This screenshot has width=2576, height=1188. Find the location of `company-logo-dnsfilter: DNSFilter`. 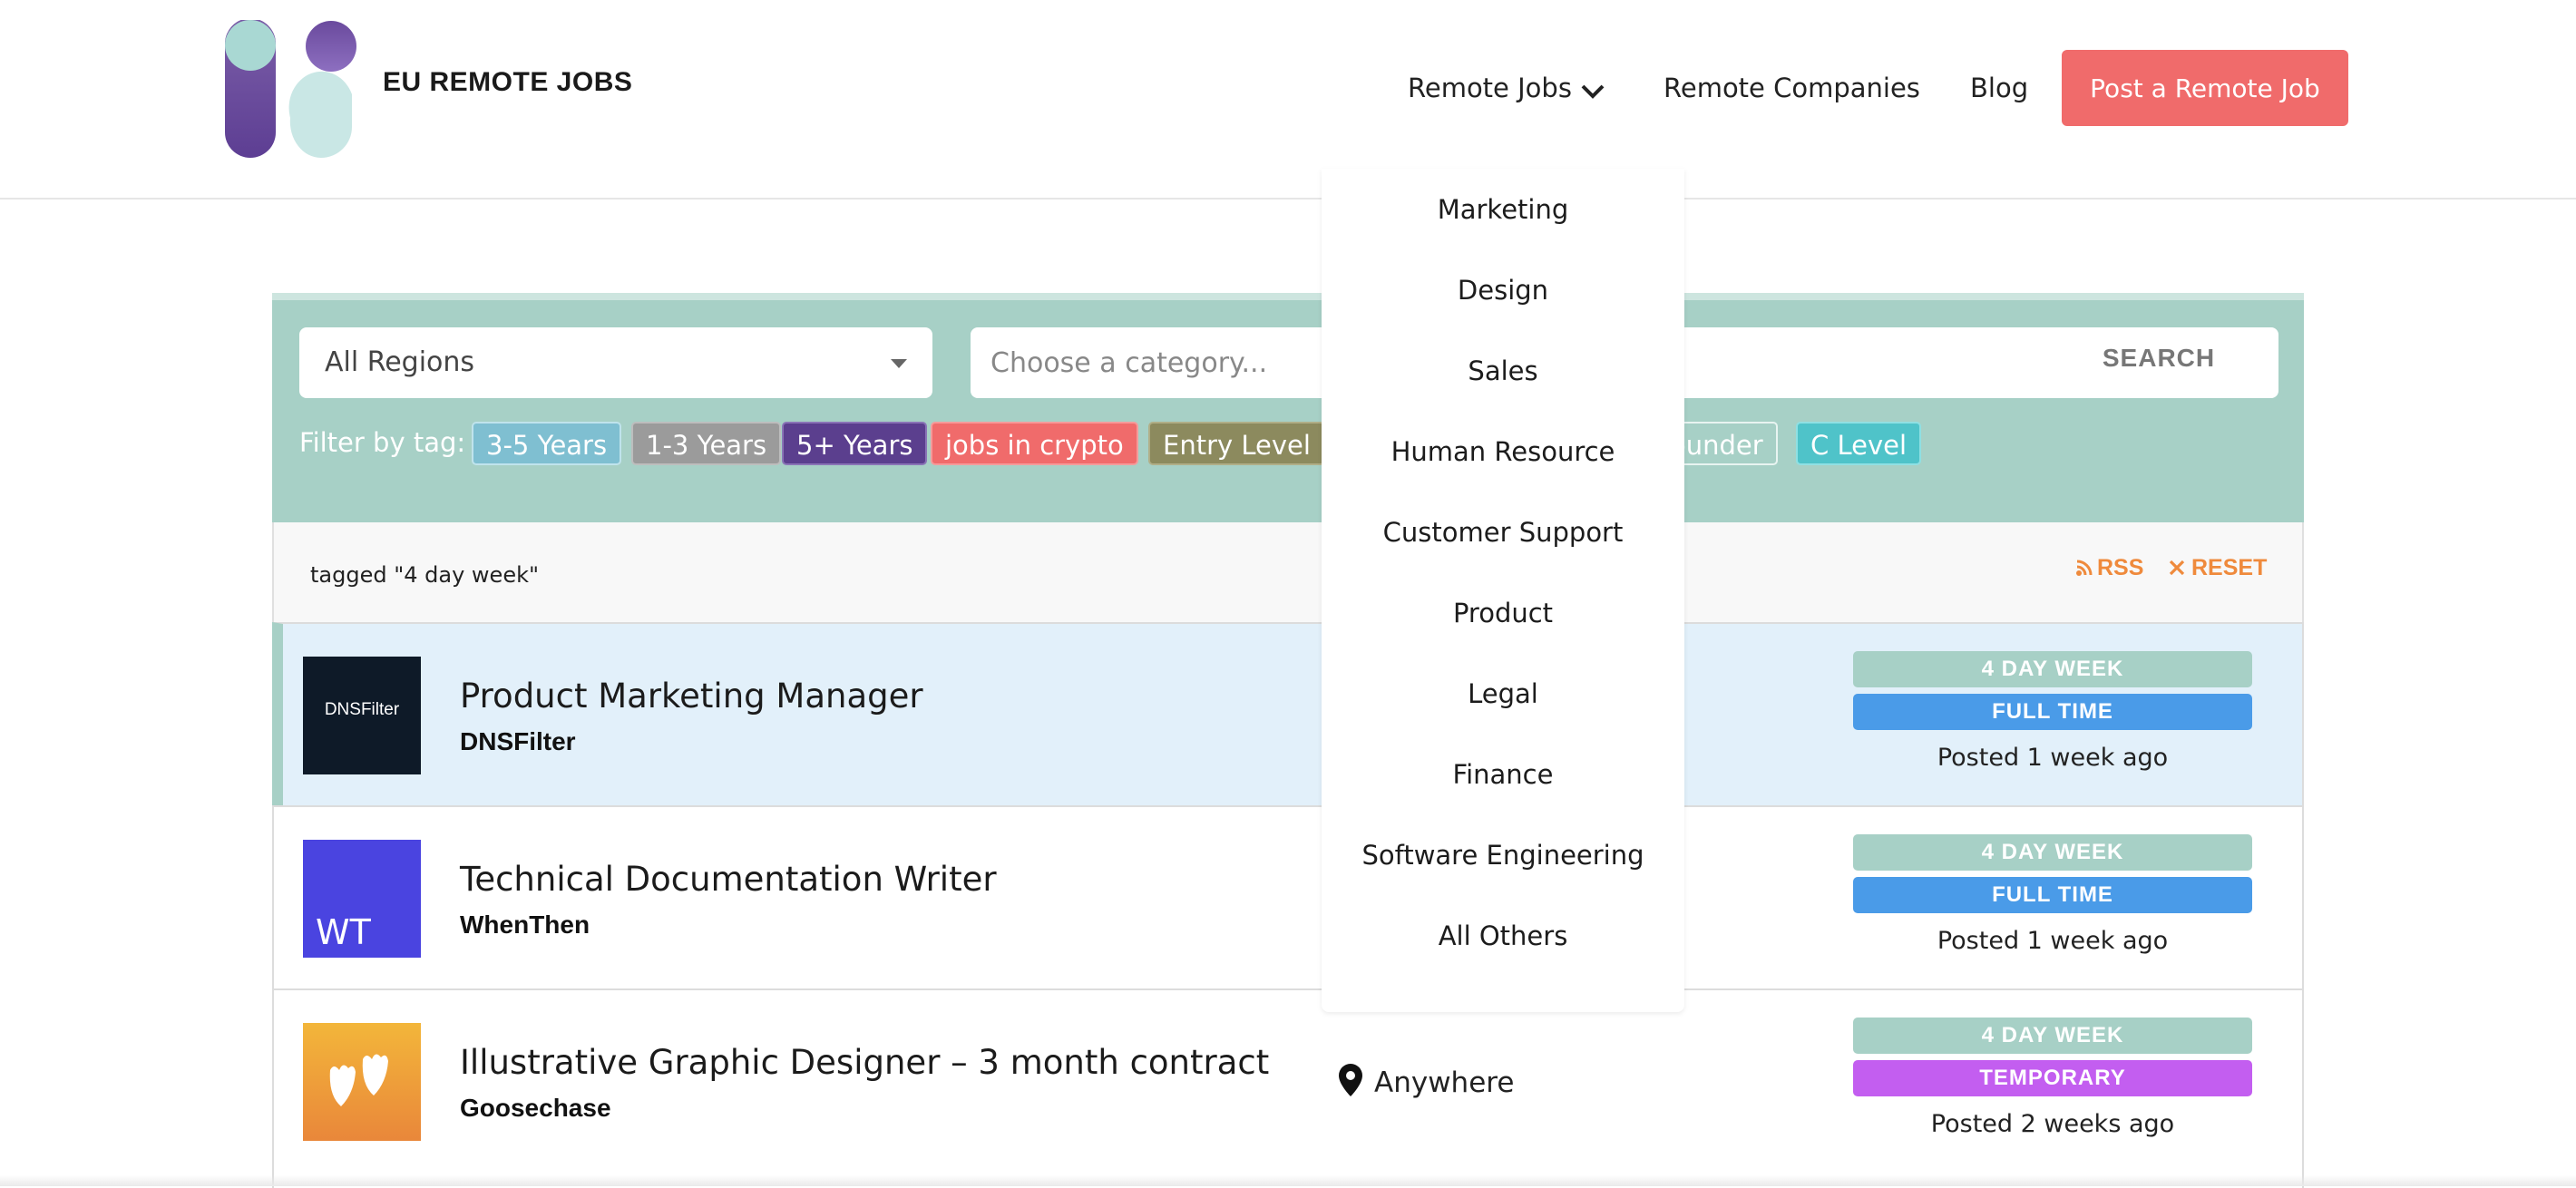

company-logo-dnsfilter: DNSFilter is located at coordinates (362, 715).